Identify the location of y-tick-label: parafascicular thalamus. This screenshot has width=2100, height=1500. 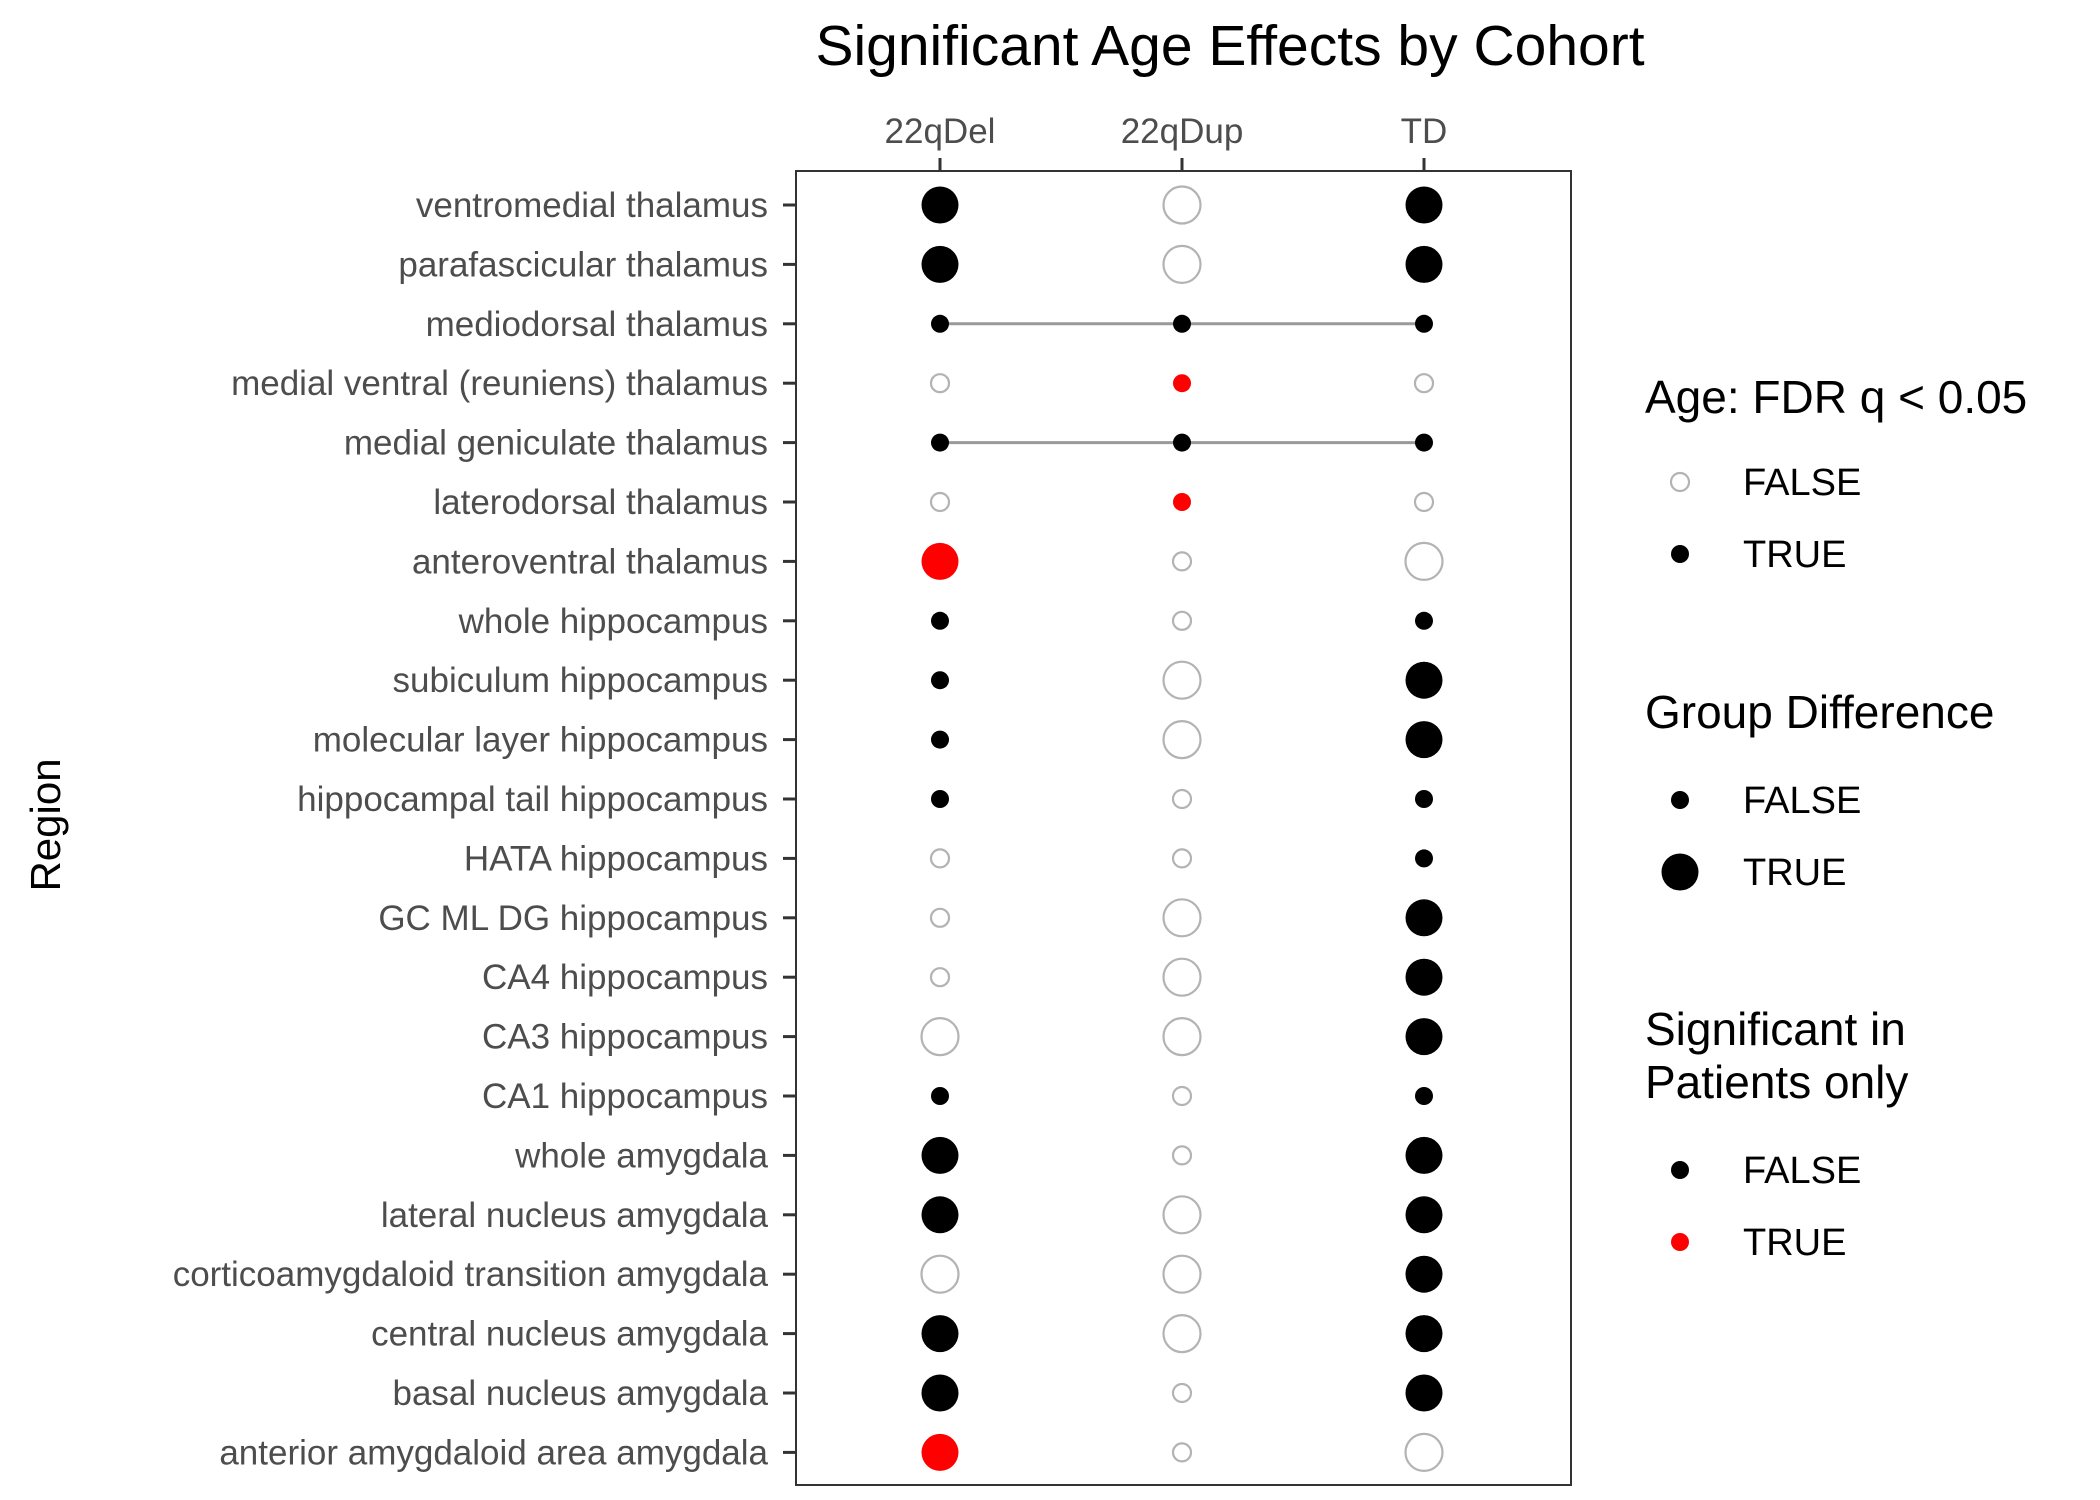
(583, 264).